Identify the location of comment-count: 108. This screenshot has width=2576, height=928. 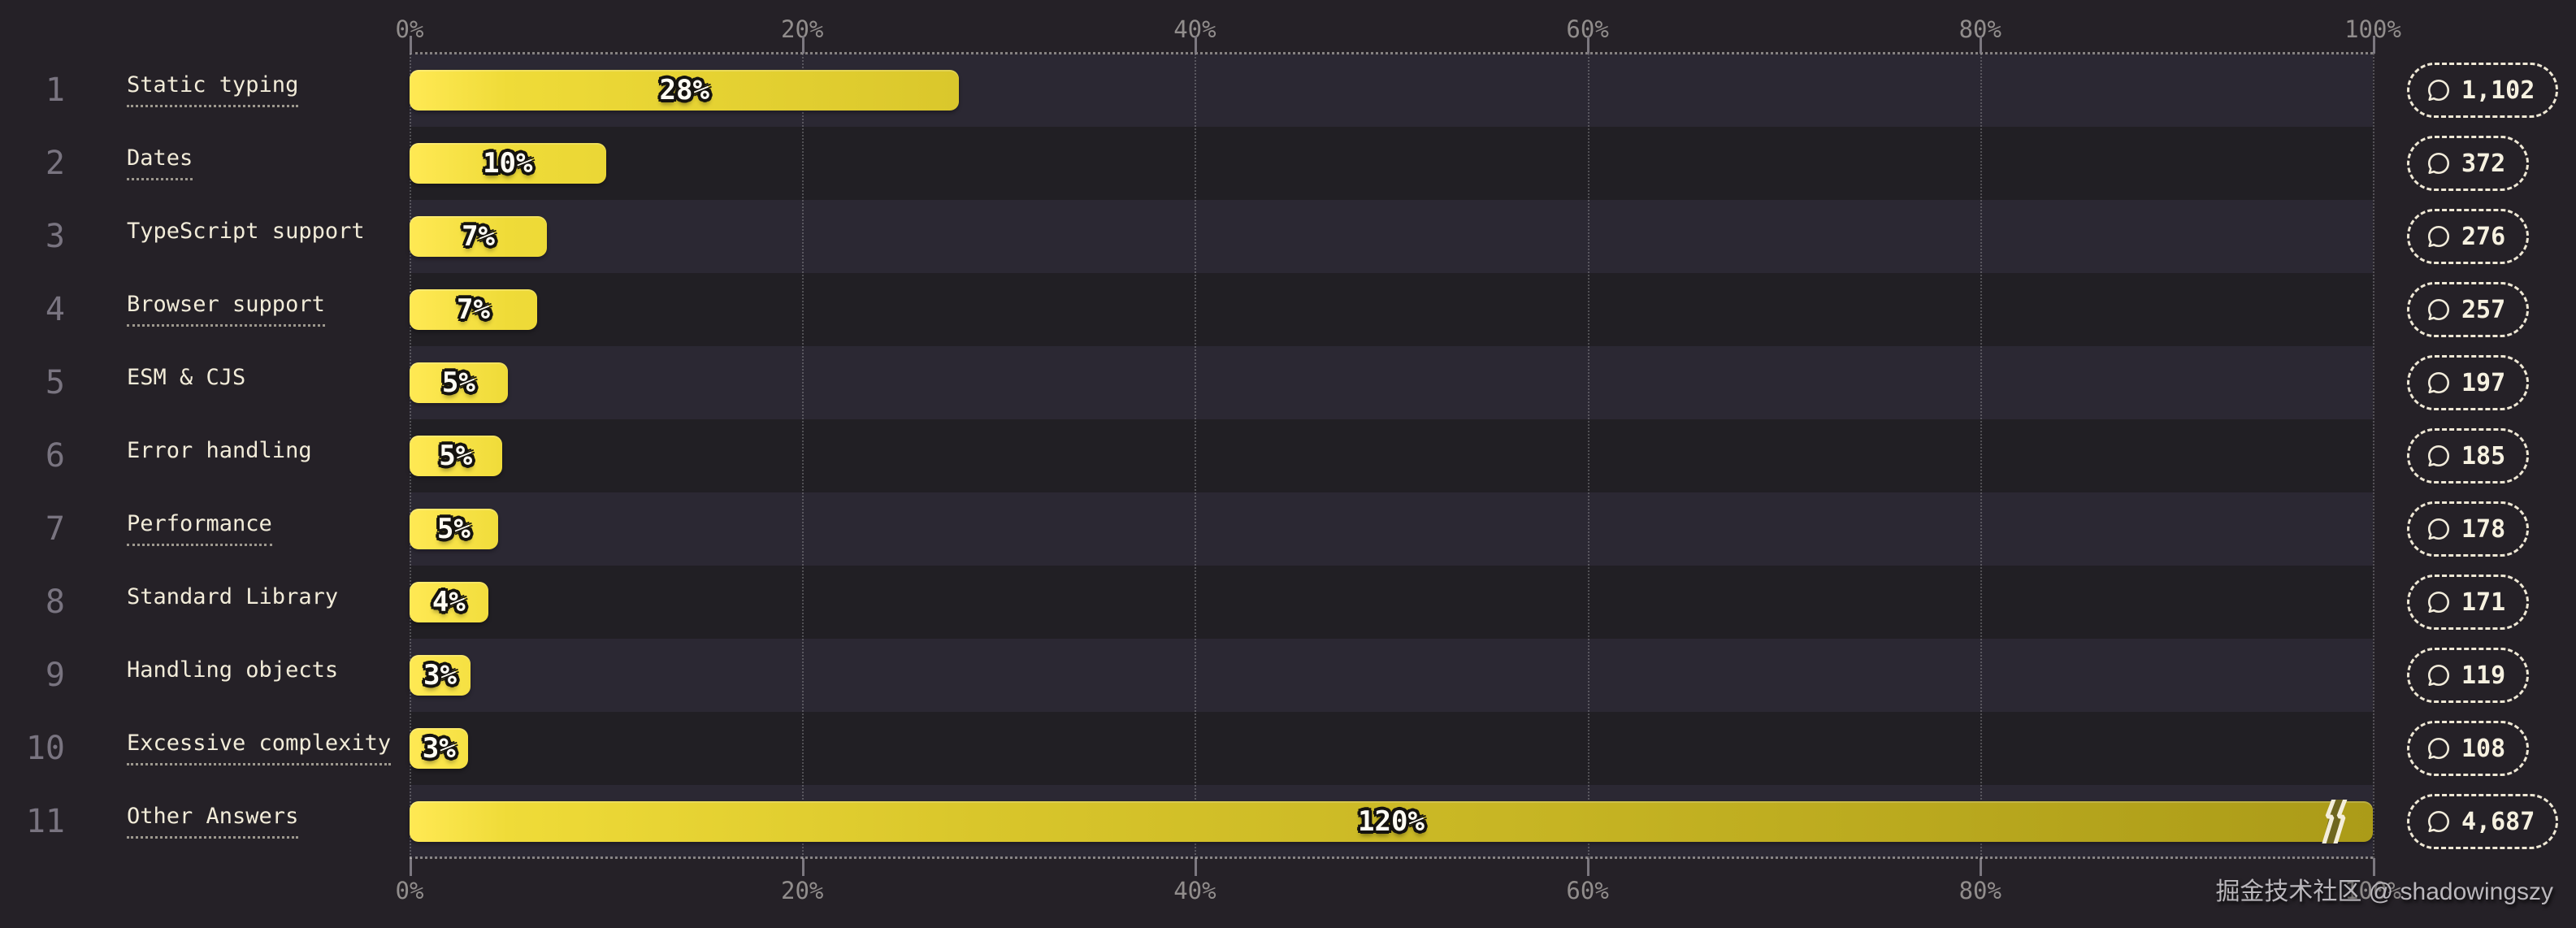
(2483, 748).